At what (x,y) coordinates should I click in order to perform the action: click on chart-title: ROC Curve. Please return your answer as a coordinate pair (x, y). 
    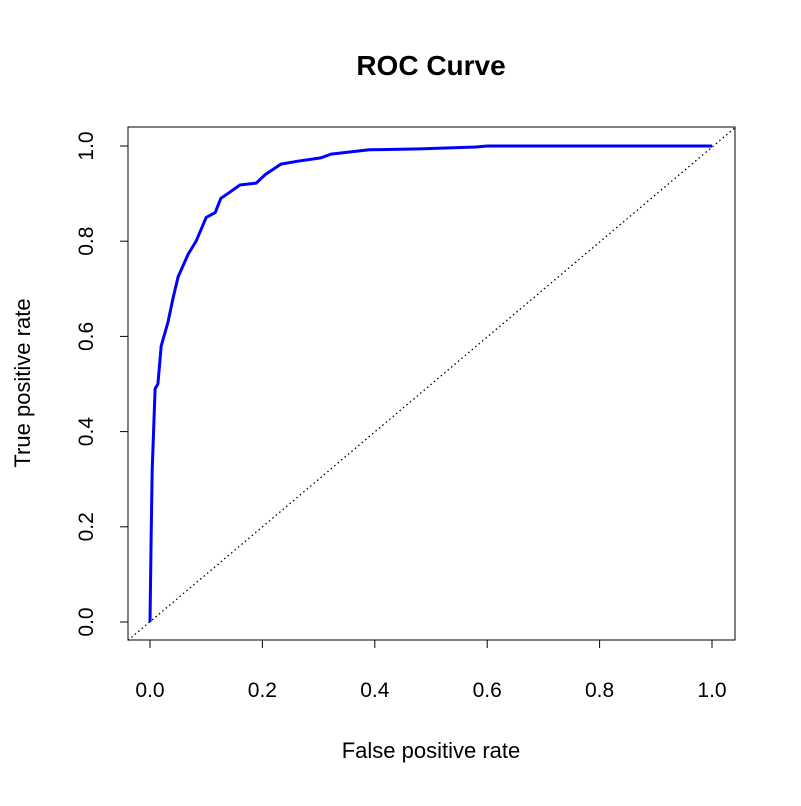
    Looking at the image, I should click on (430, 65).